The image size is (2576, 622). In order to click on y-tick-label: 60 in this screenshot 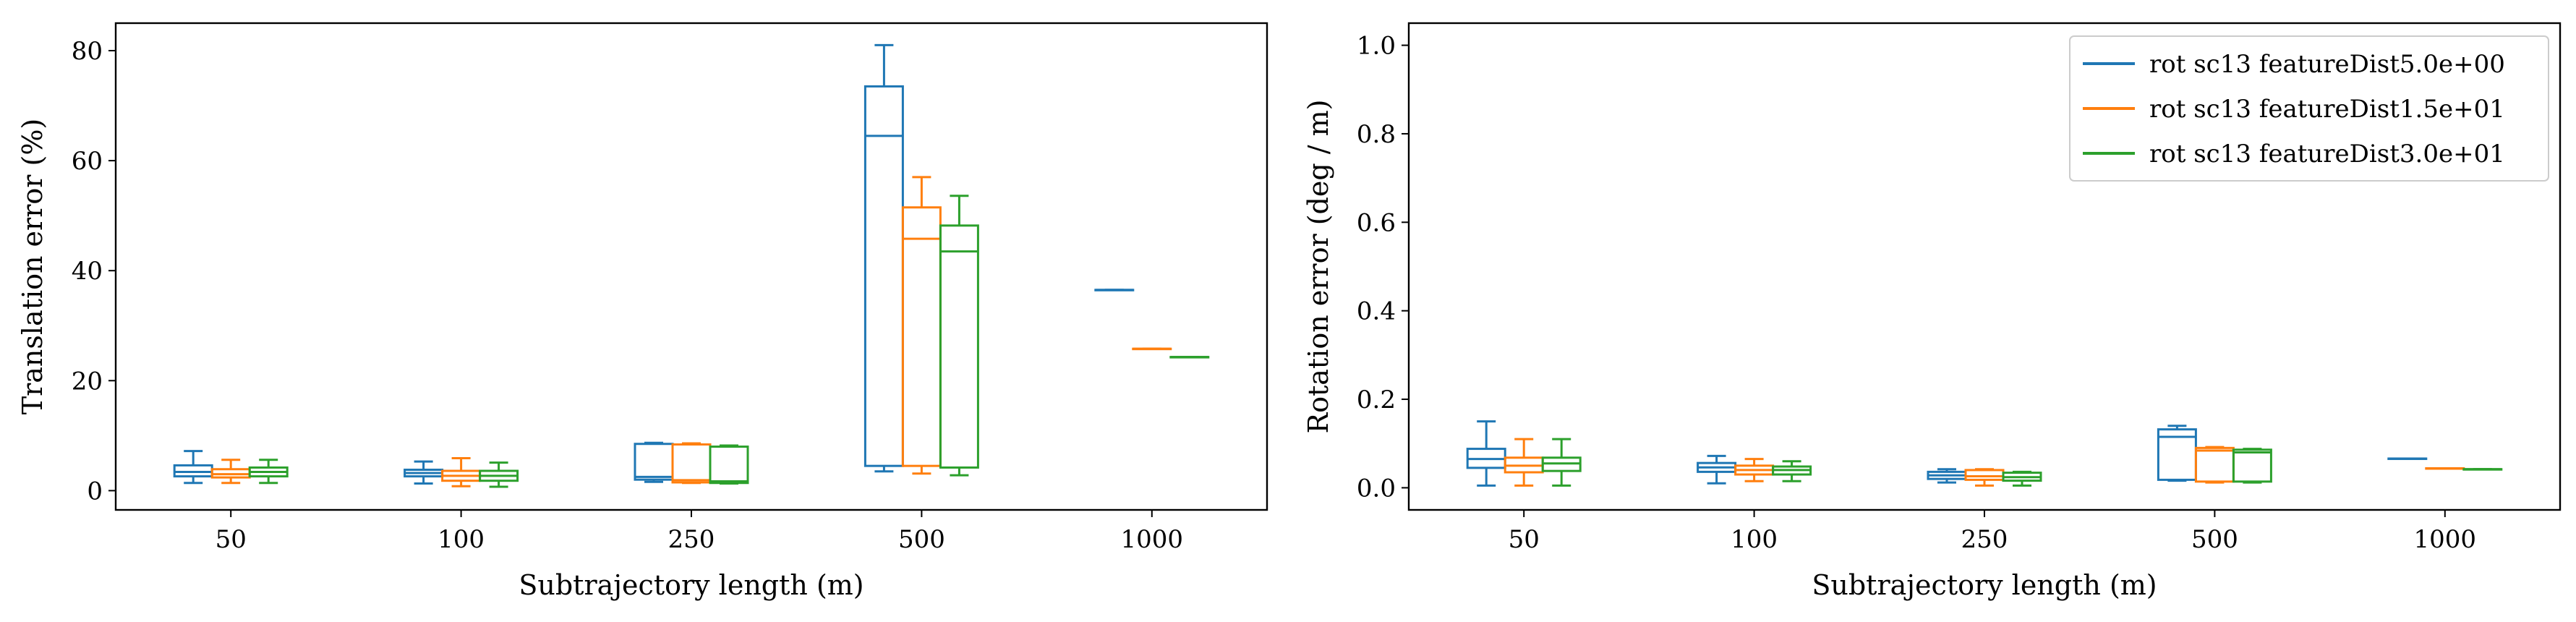, I will do `click(87, 161)`.